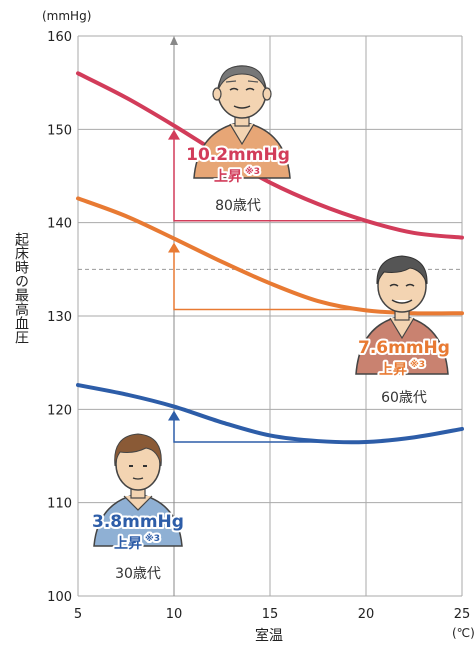 Image resolution: width=476 pixels, height=652 pixels. Describe the element at coordinates (252, 171) in the screenshot. I see `rise-note-80s: ※3` at that location.